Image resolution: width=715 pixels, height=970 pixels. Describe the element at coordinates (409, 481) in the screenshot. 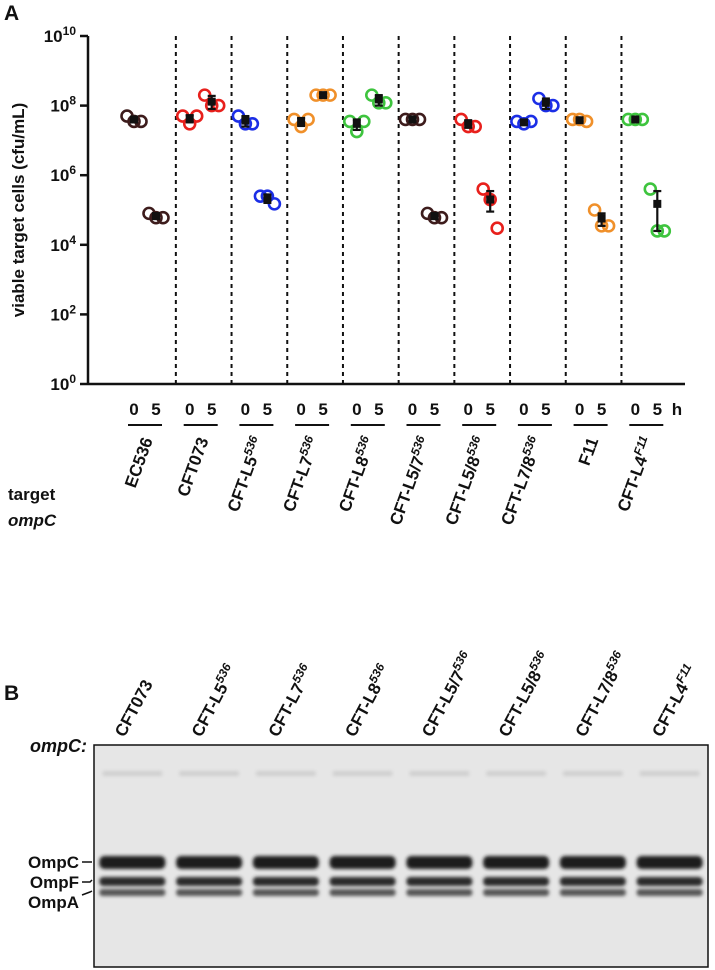

I see `group-label: CFT-L5/7536` at that location.